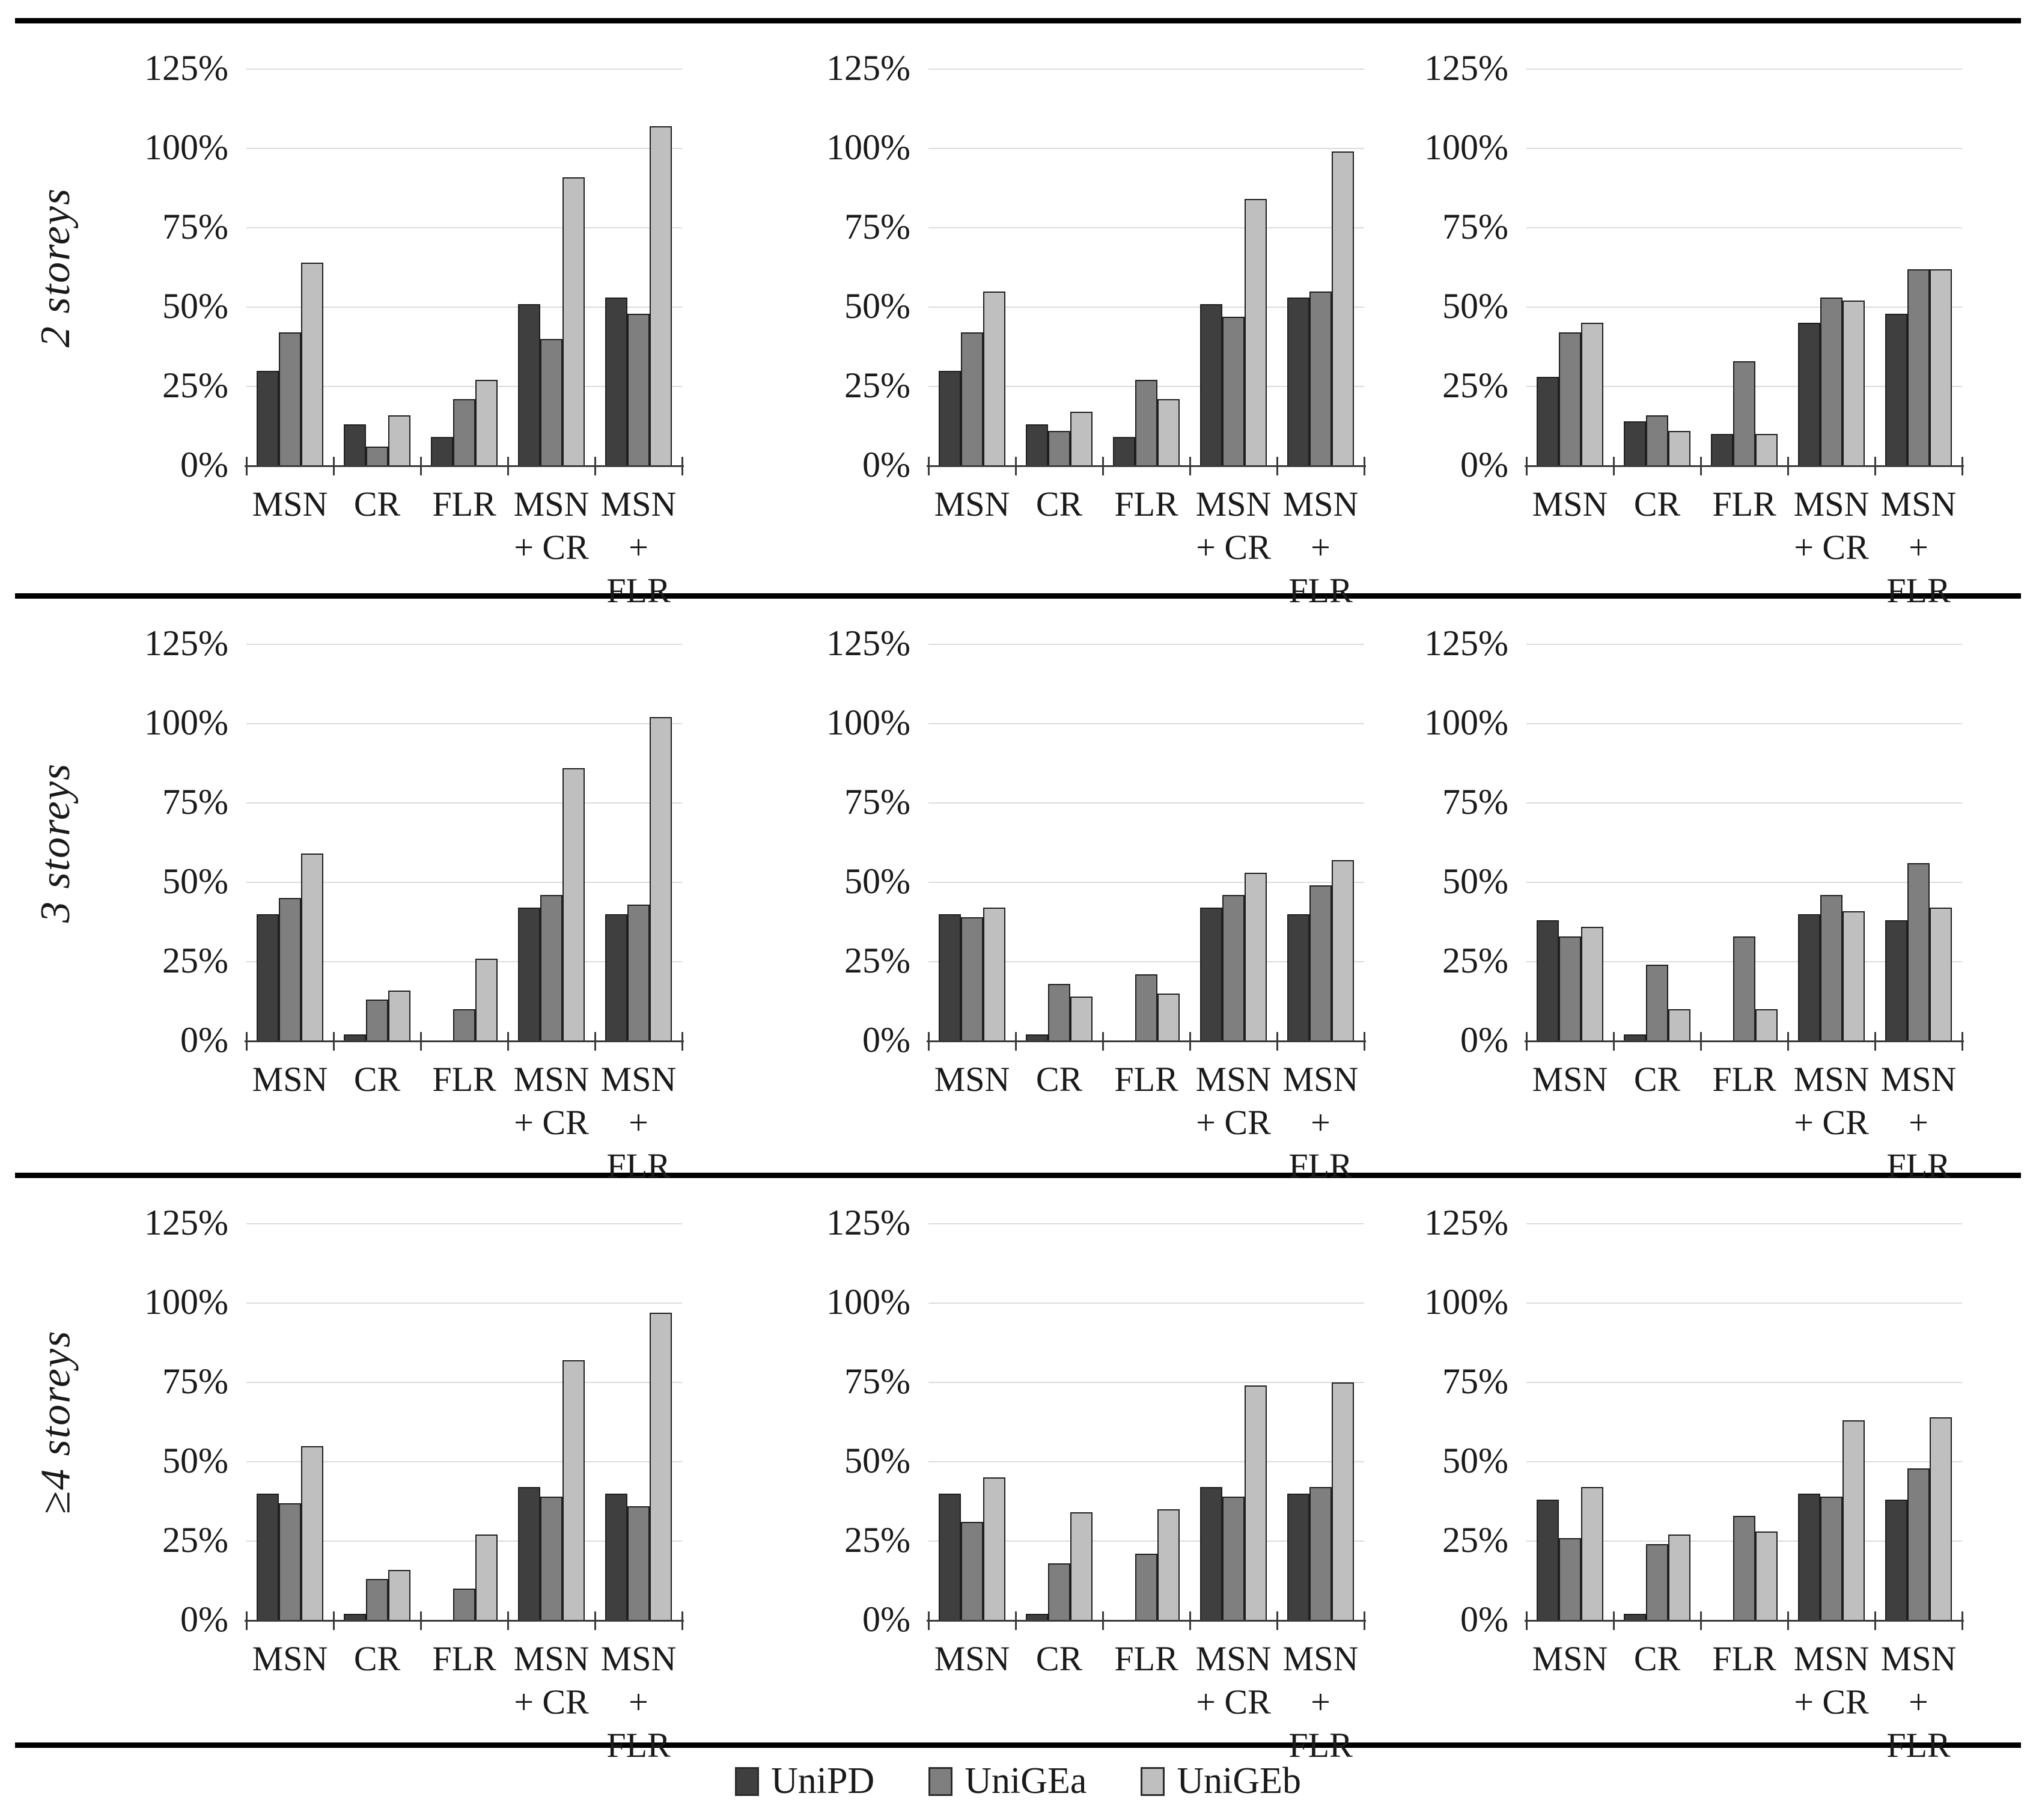  Describe the element at coordinates (868, 148) in the screenshot. I see `y-axis-tick-label: 100%` at that location.